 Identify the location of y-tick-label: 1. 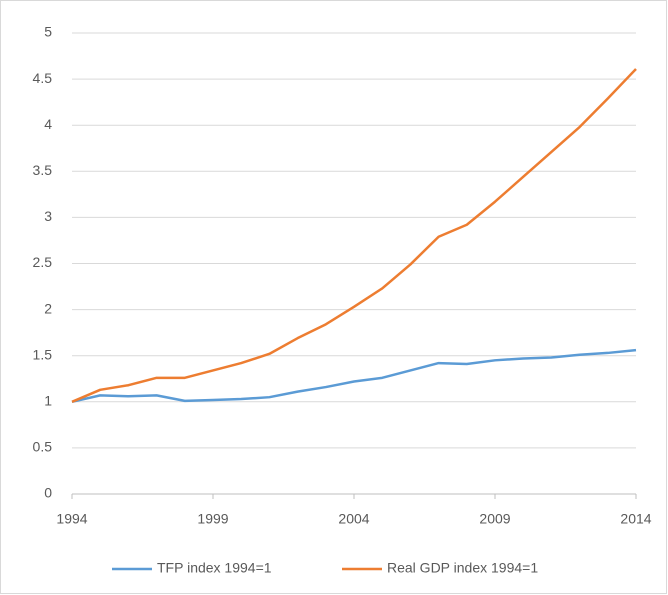
(48, 401).